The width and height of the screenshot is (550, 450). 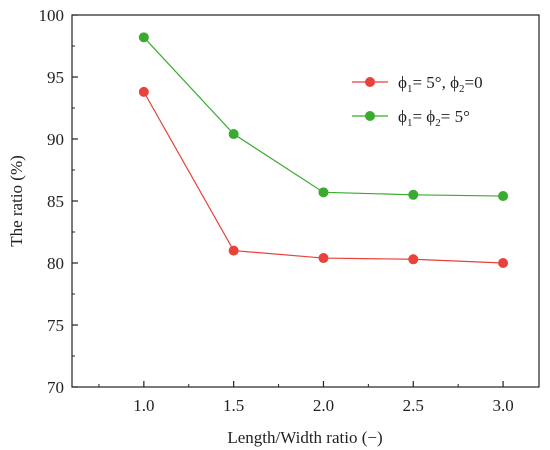 What do you see at coordinates (16, 201) in the screenshot?
I see `y-axis-title: The ratio (%)` at bounding box center [16, 201].